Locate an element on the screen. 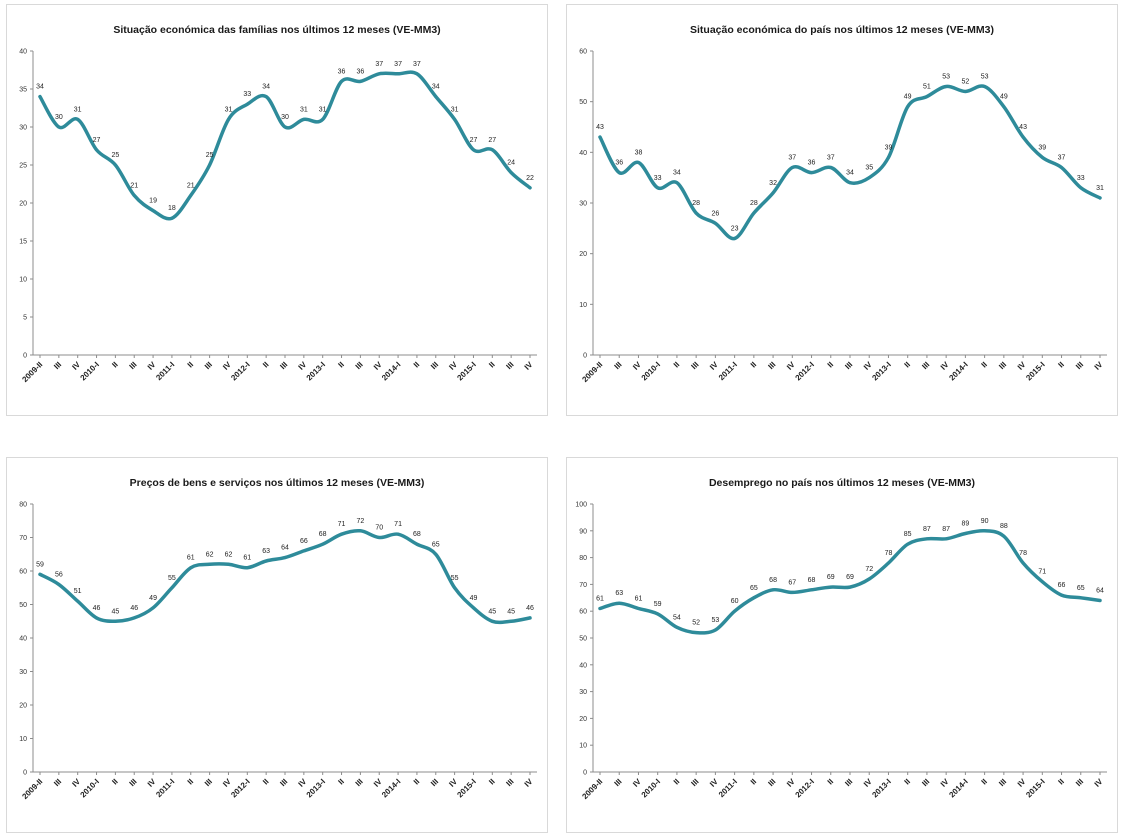 This screenshot has width=1123, height=838. data-label: 65 is located at coordinates (436, 544).